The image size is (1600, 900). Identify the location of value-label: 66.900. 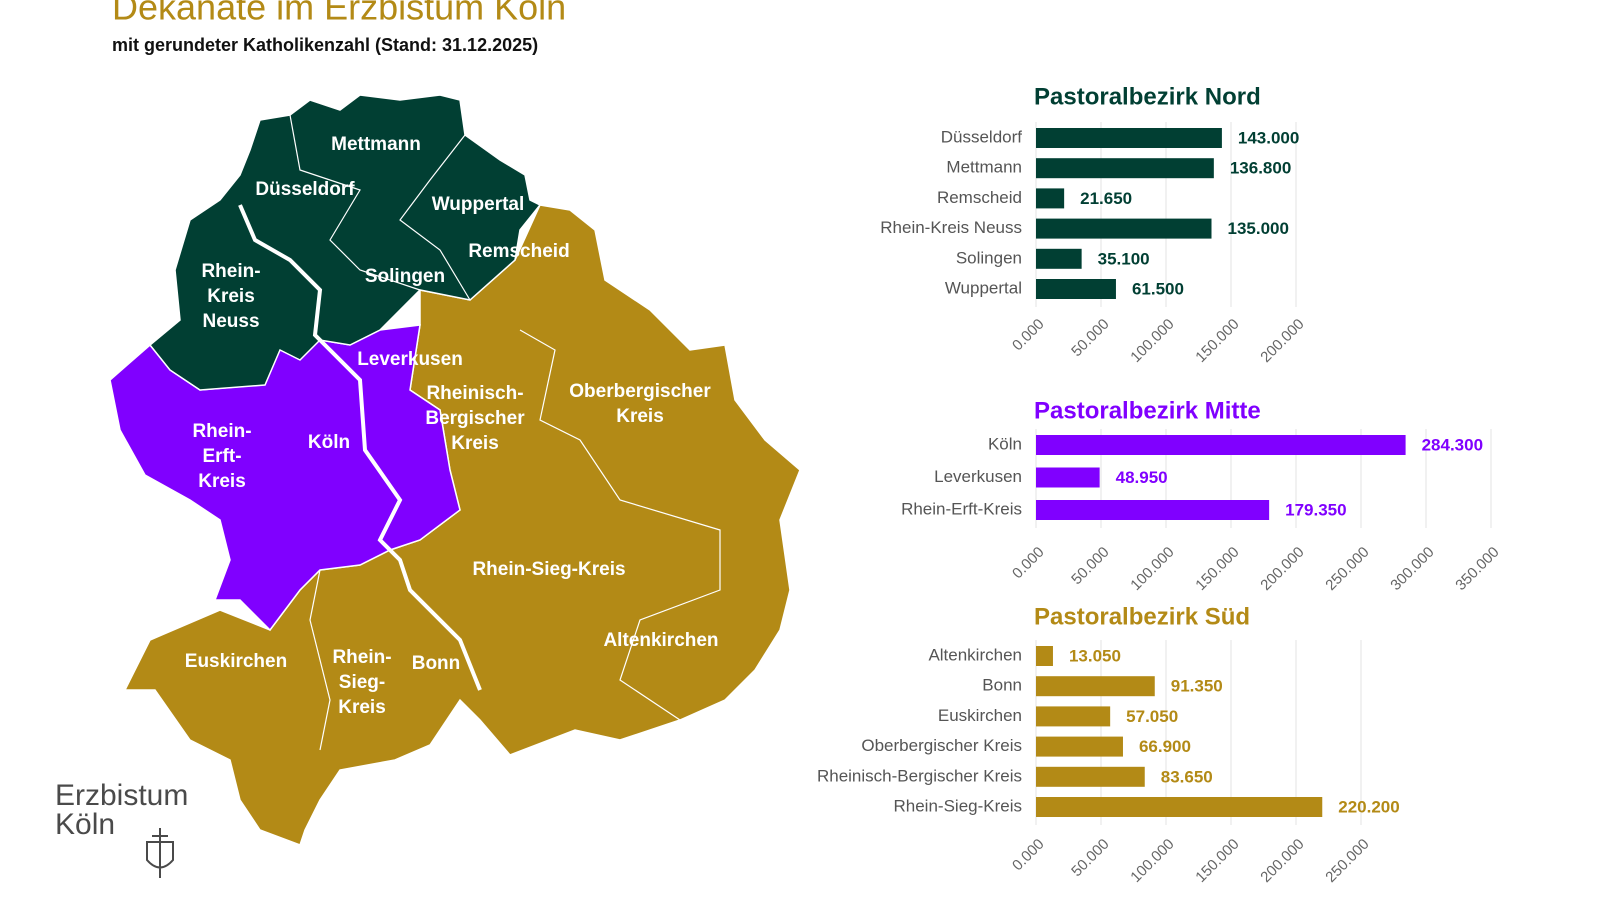
(1165, 746).